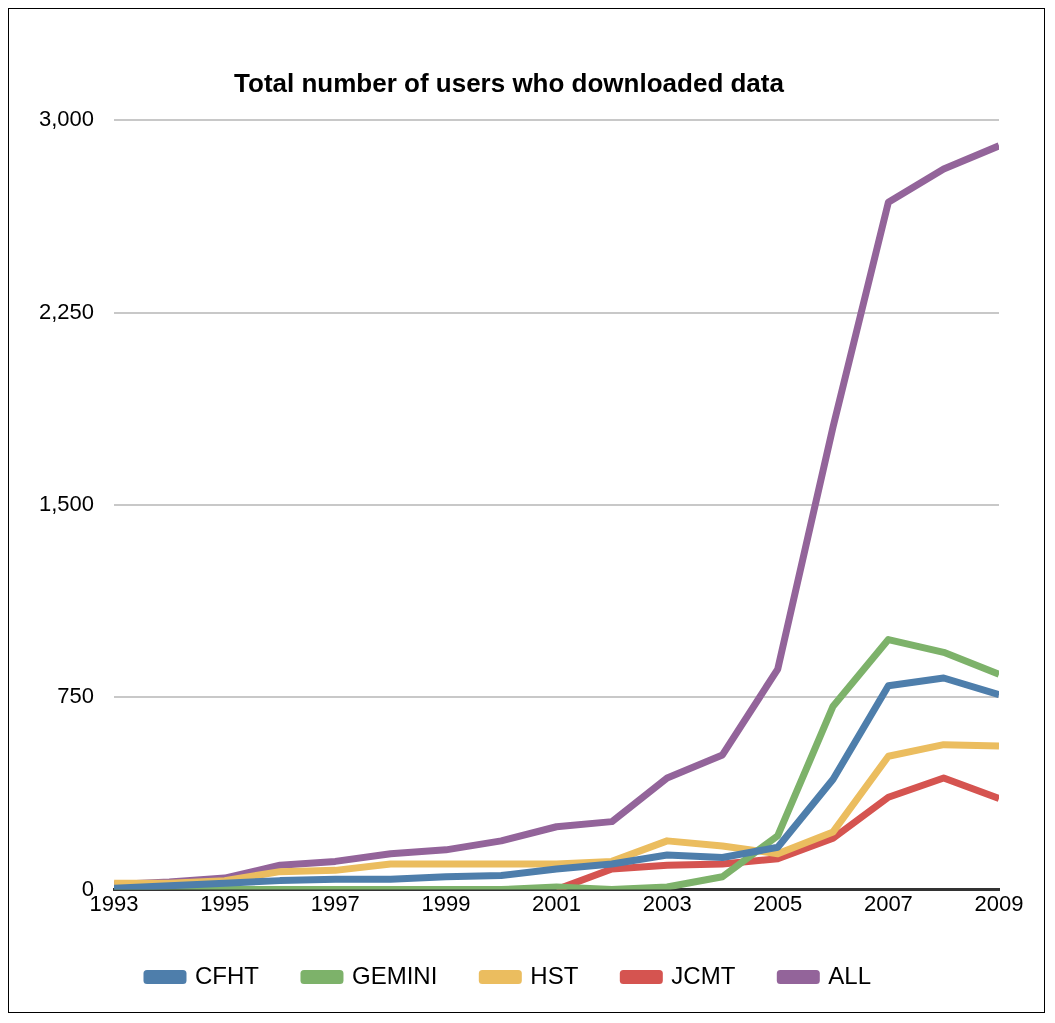 The width and height of the screenshot is (1055, 1023). Describe the element at coordinates (227, 975) in the screenshot. I see `legend-label: CFHT` at that location.